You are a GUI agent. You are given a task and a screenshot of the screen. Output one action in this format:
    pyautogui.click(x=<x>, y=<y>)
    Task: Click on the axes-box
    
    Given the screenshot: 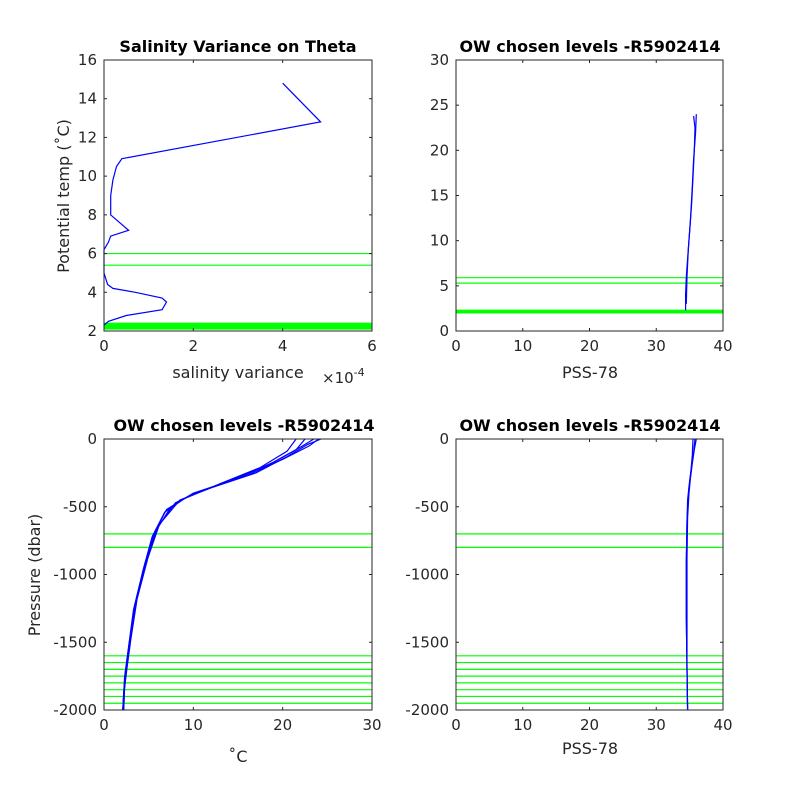 What is the action you would take?
    pyautogui.click(x=238, y=195)
    